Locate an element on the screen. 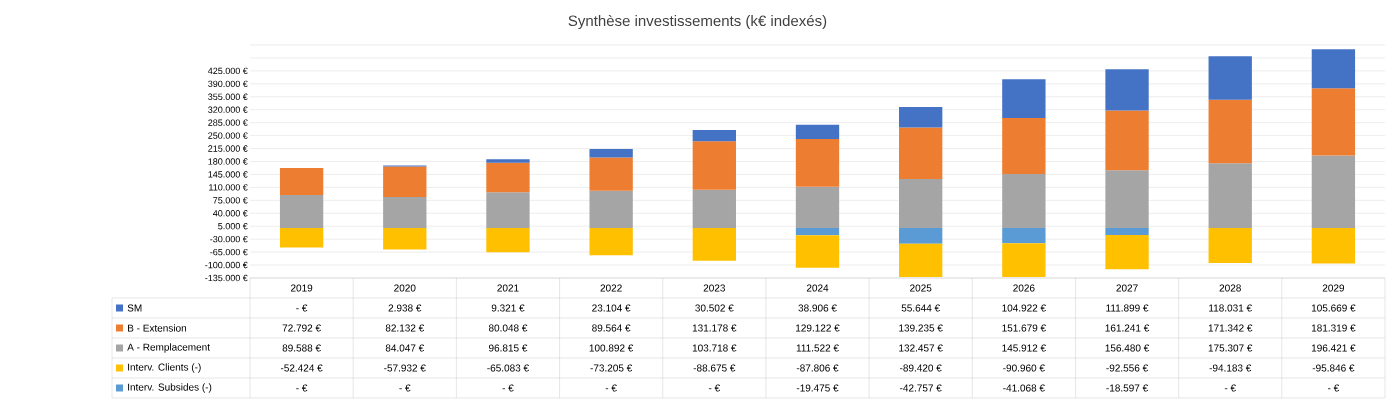  x-tick-label: 2024 is located at coordinates (817, 288).